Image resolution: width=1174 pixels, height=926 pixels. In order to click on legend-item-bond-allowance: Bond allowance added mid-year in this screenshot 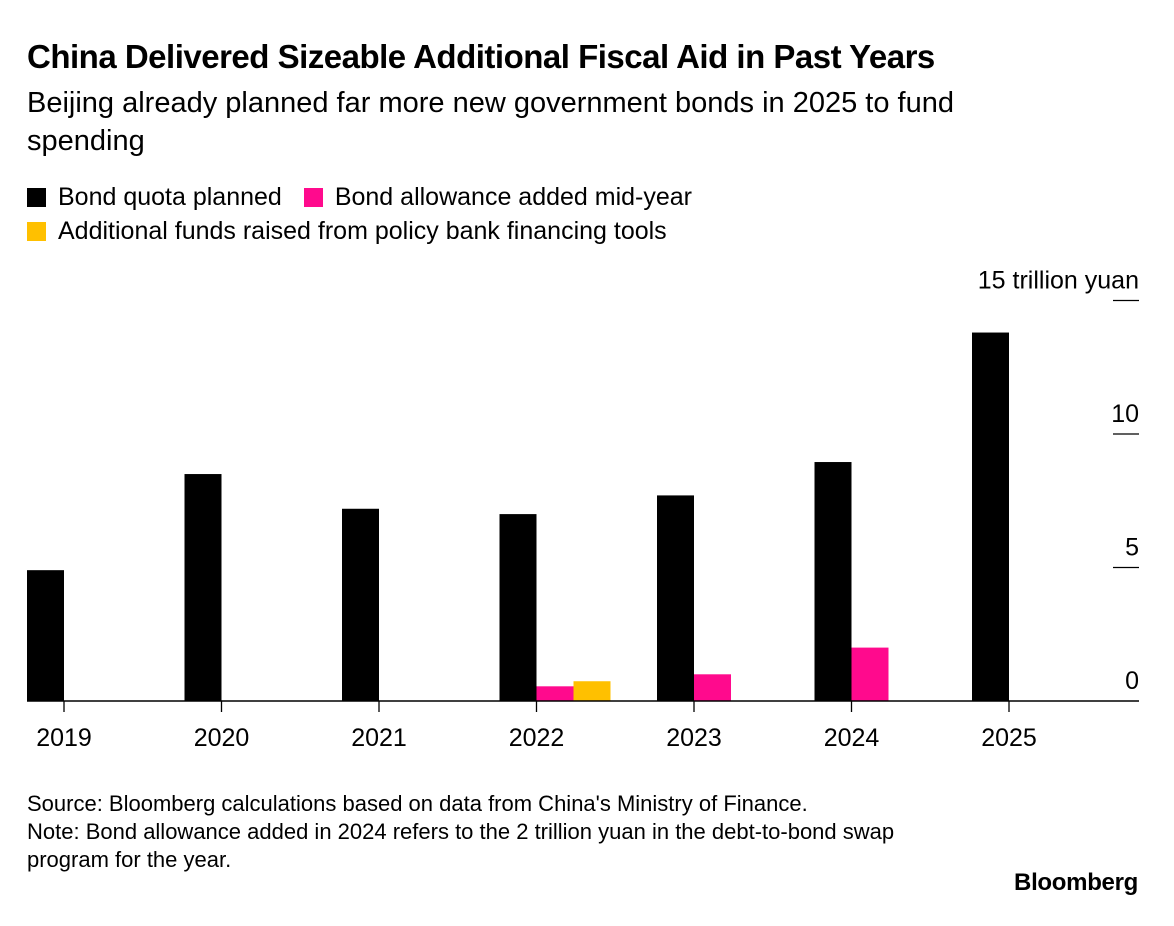, I will do `click(497, 197)`.